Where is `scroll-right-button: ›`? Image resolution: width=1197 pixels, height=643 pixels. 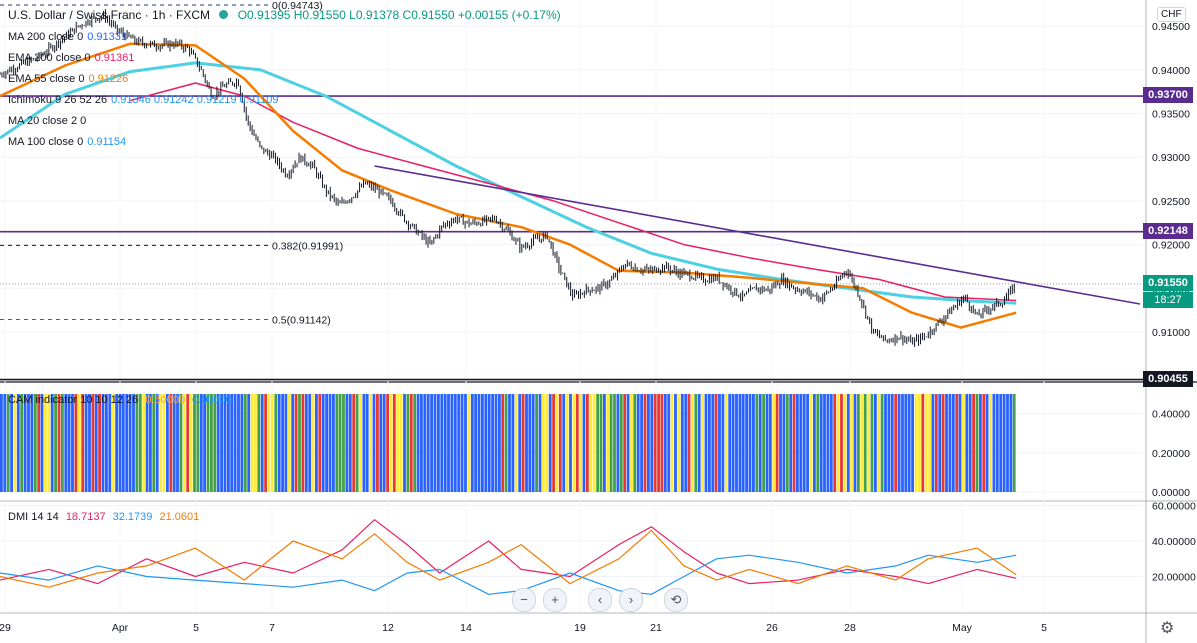 scroll-right-button: › is located at coordinates (631, 600).